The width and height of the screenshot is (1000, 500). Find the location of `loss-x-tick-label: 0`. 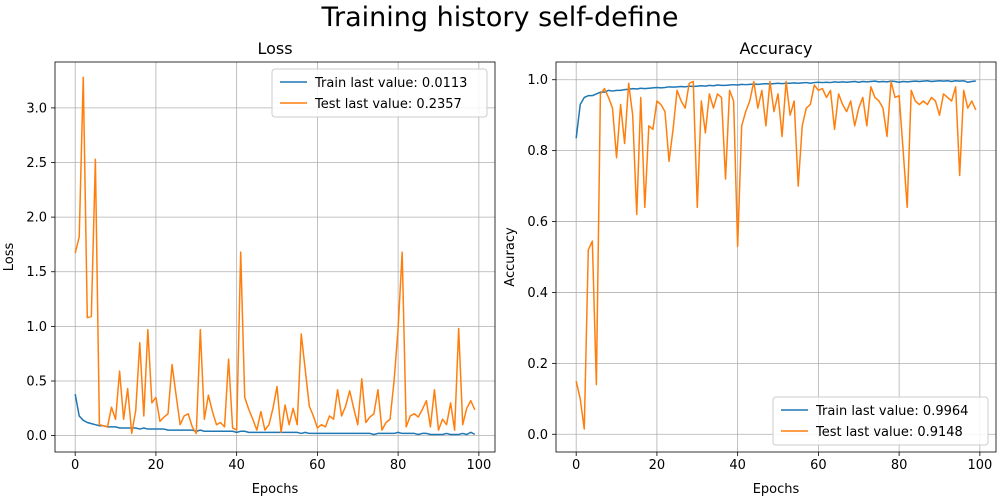

loss-x-tick-label: 0 is located at coordinates (75, 465).